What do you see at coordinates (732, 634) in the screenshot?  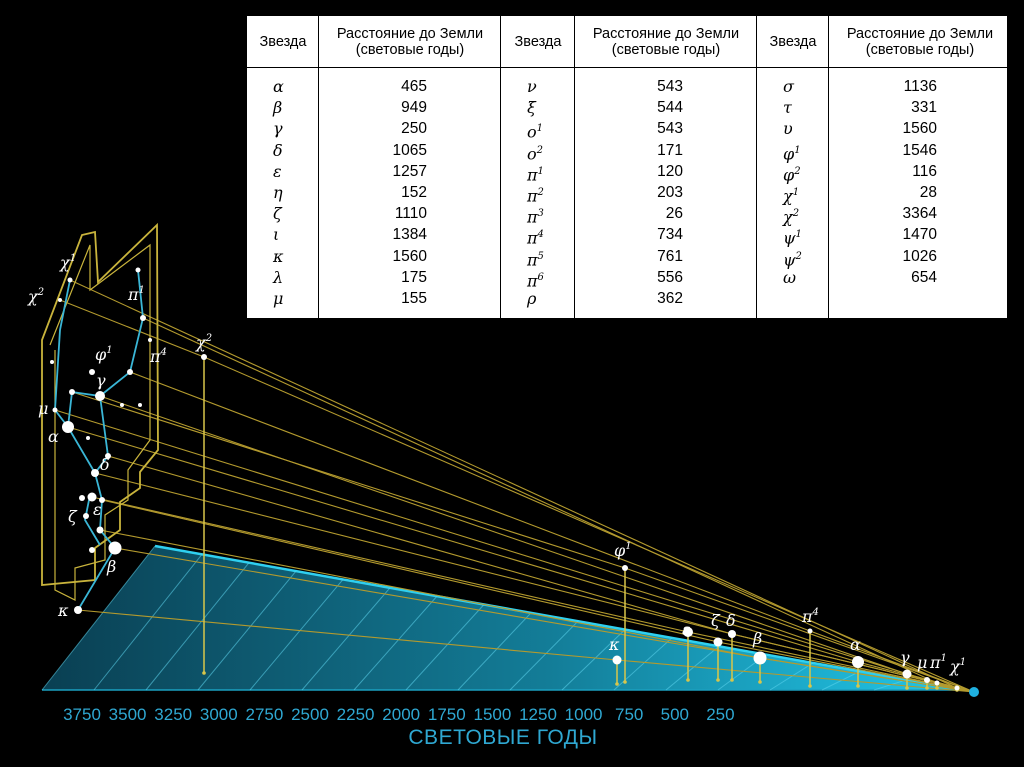 I see `depth-star-delta` at bounding box center [732, 634].